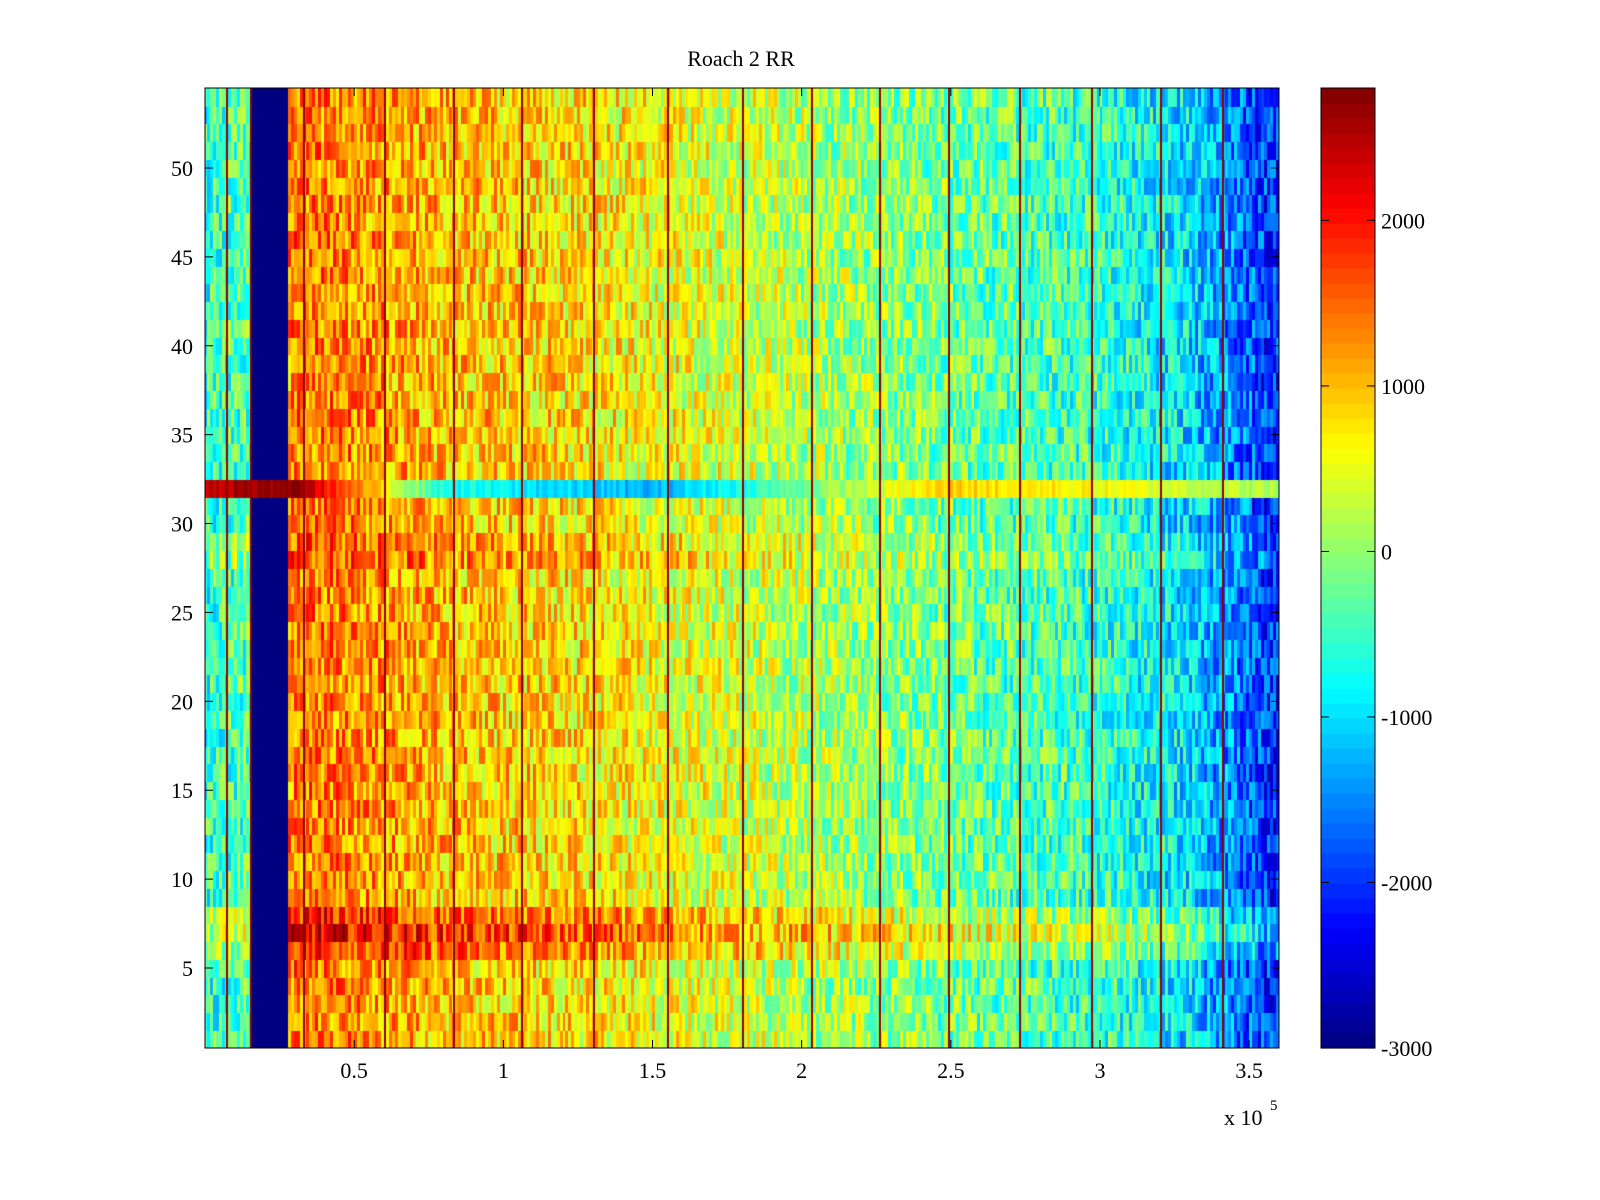 This screenshot has height=1200, width=1600. I want to click on x-tick-label: 3, so click(1100, 1070).